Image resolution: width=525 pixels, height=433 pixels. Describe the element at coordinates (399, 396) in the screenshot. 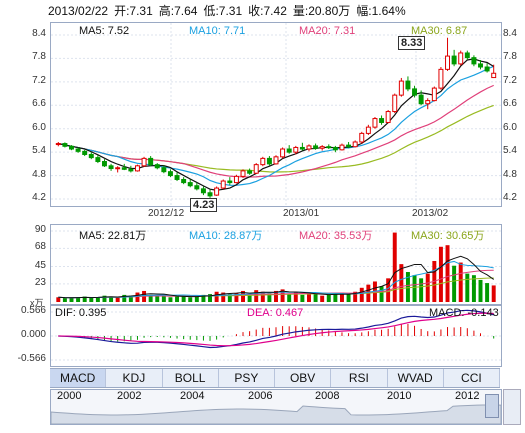

I see `year-2010: 2010` at that location.